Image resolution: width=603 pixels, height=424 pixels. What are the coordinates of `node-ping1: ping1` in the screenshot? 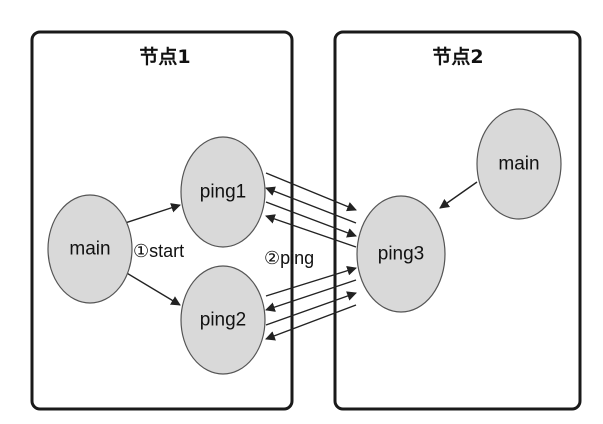 It's located at (223, 192).